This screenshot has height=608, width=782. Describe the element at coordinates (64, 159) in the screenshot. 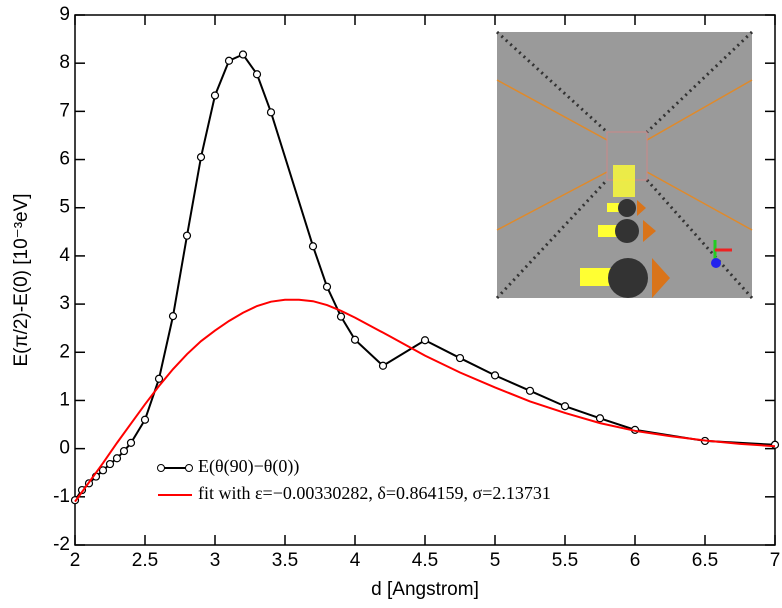

I see `y-tick-label: 6` at that location.